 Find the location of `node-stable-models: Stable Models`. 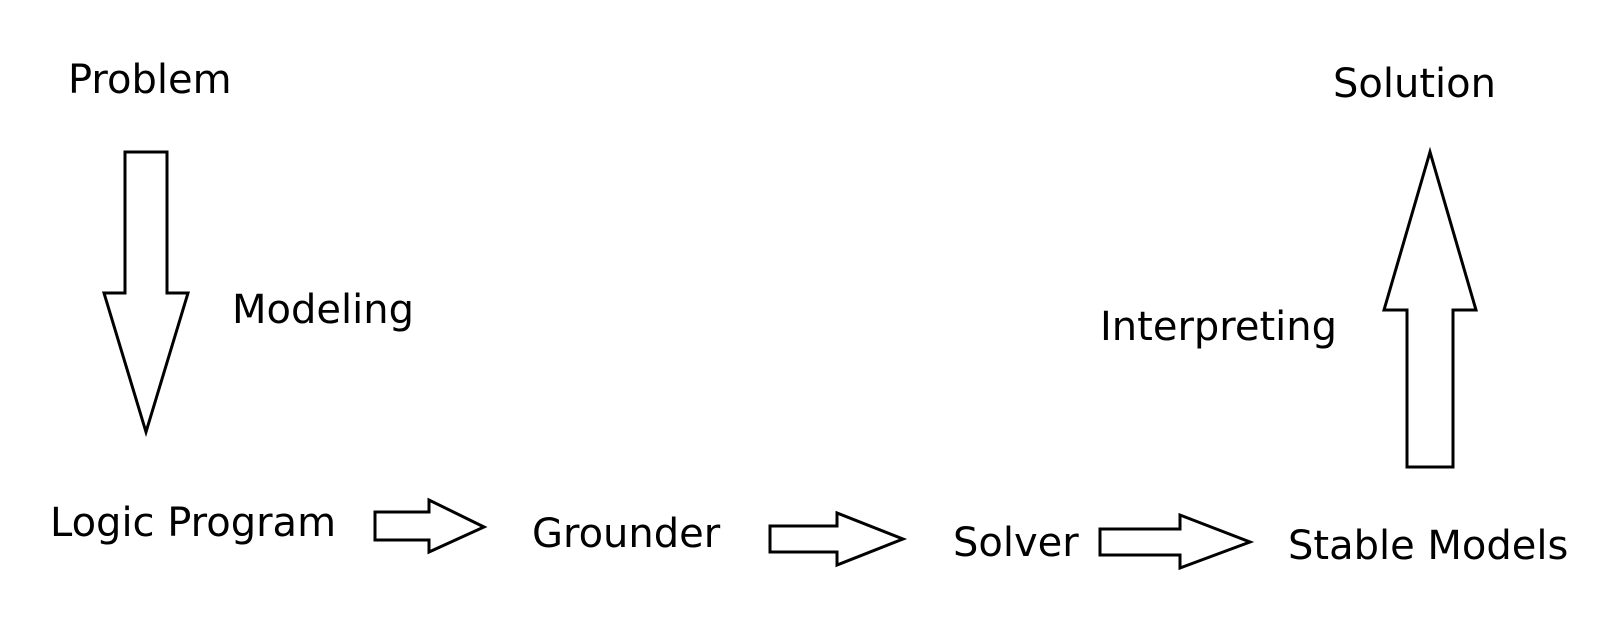

node-stable-models: Stable Models is located at coordinates (1428, 546).